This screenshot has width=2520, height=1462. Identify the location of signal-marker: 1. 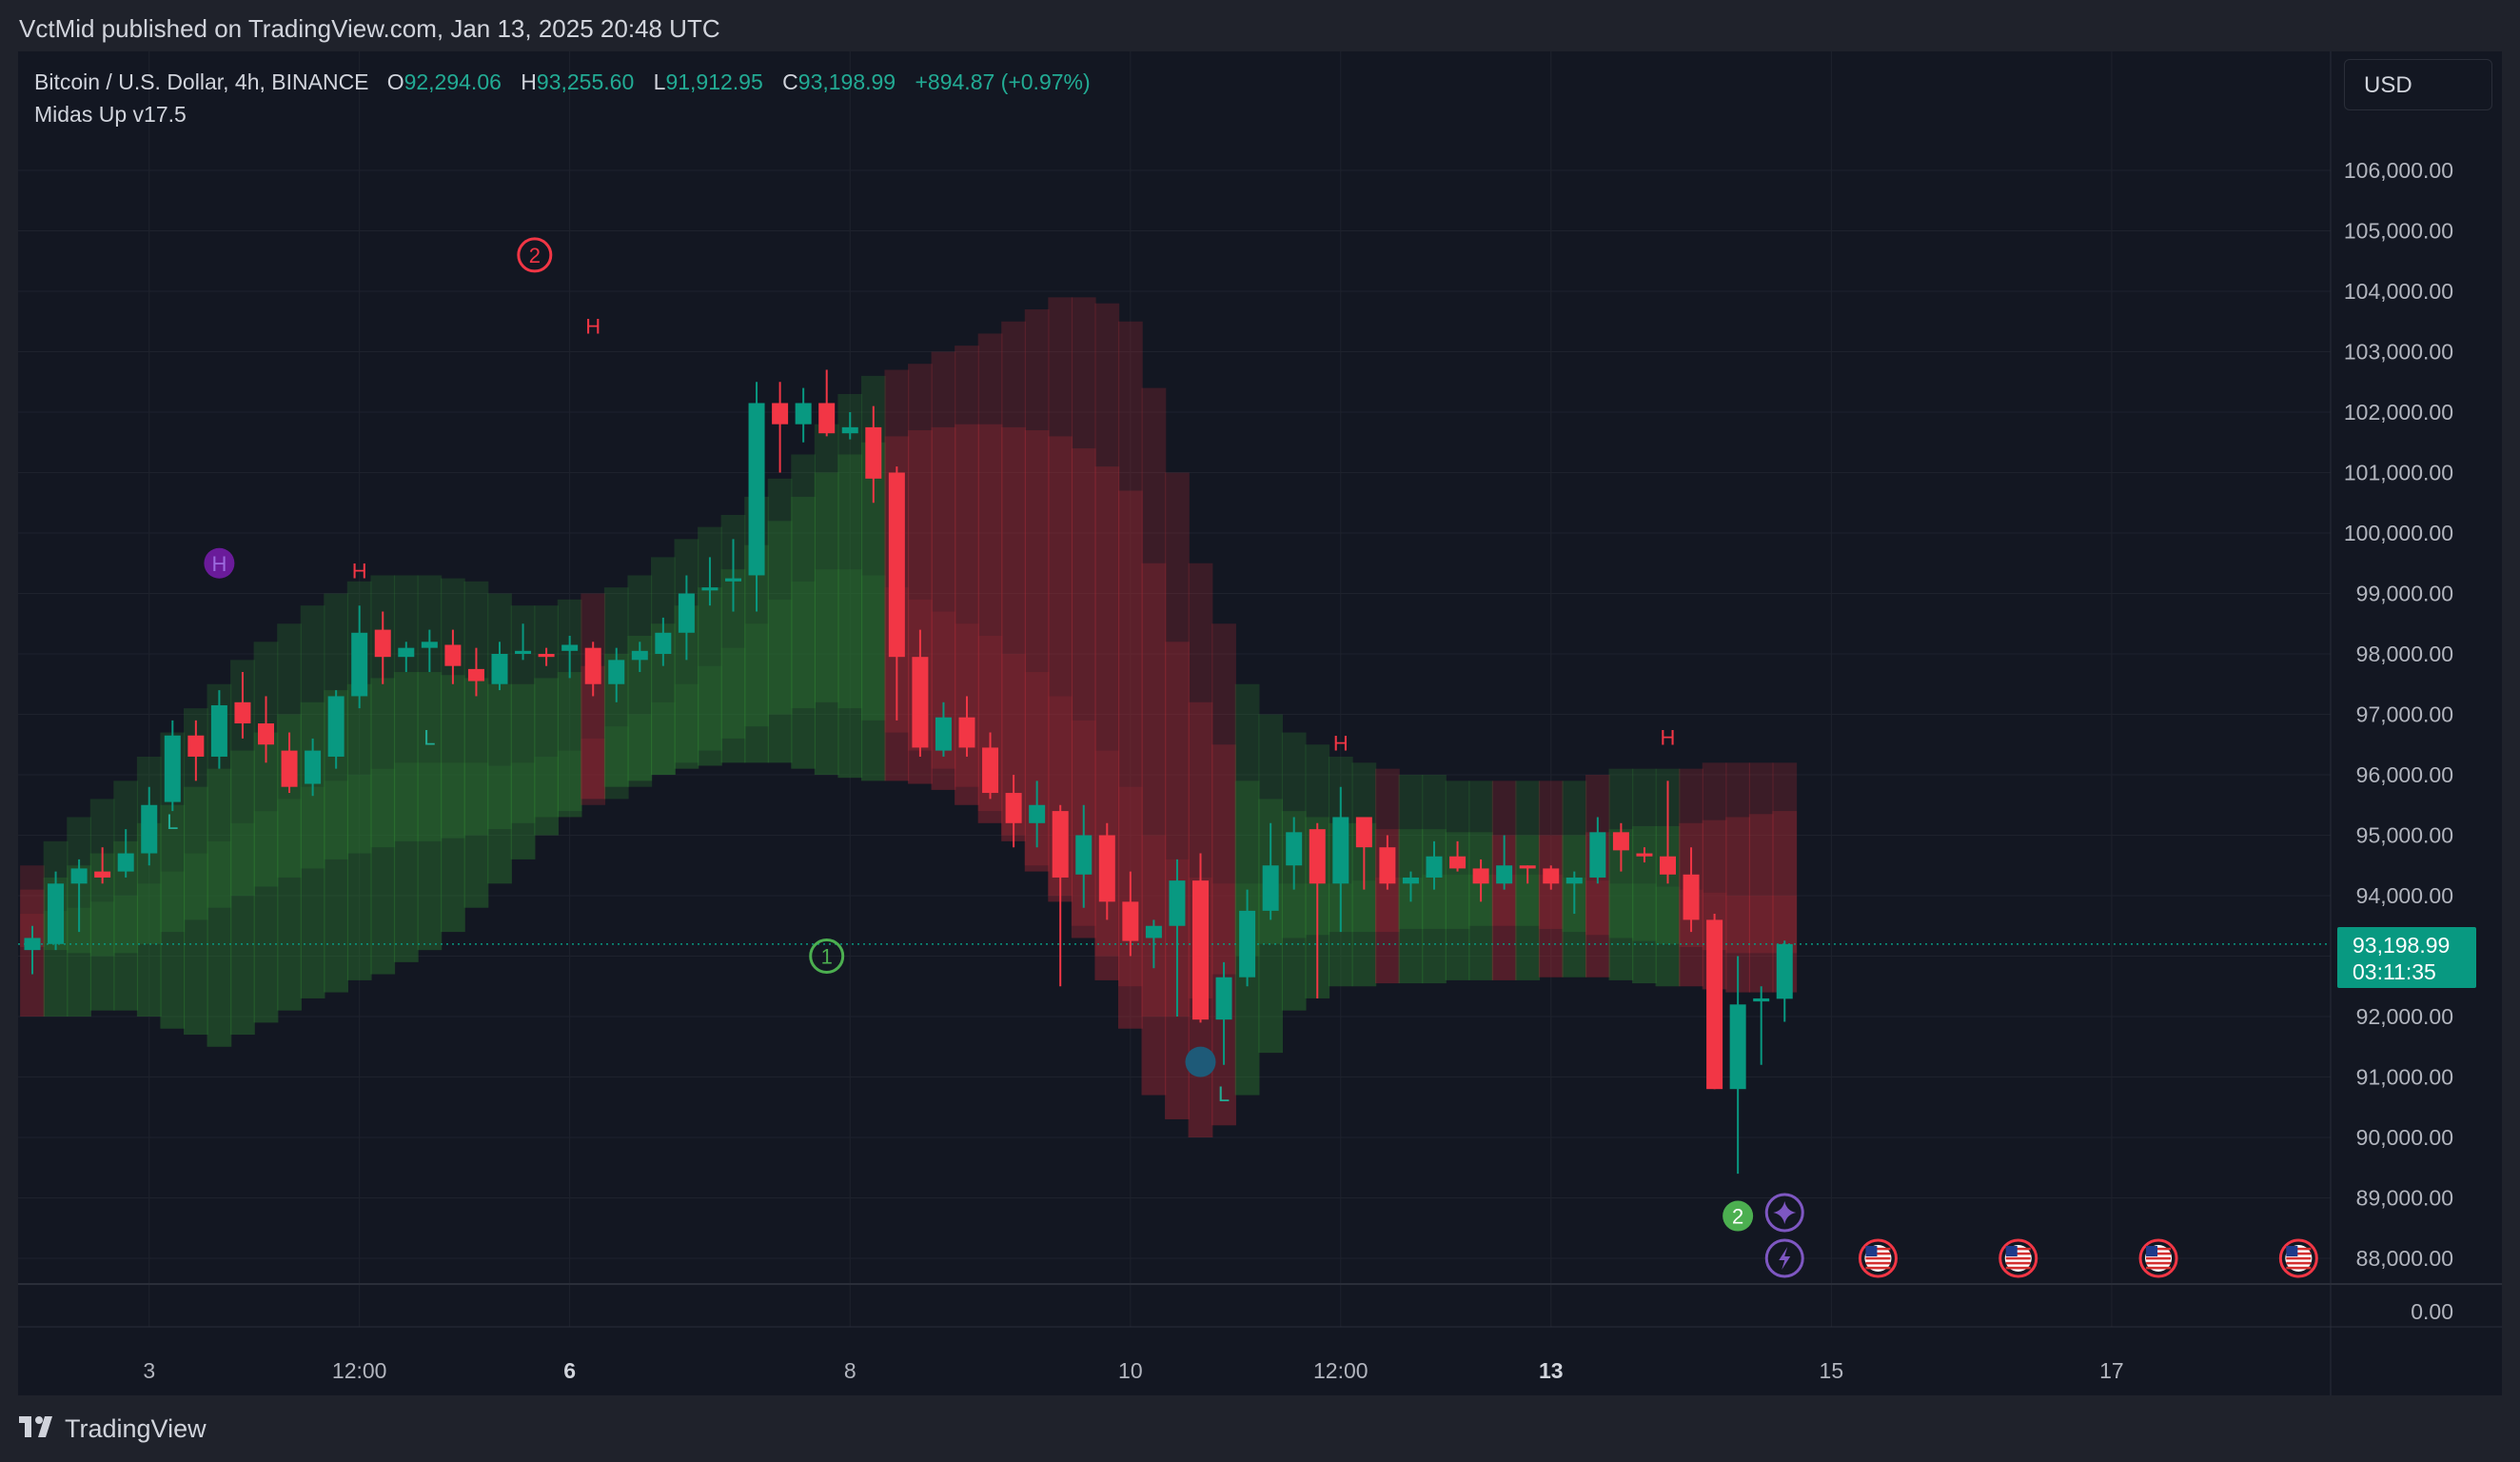
(827, 956).